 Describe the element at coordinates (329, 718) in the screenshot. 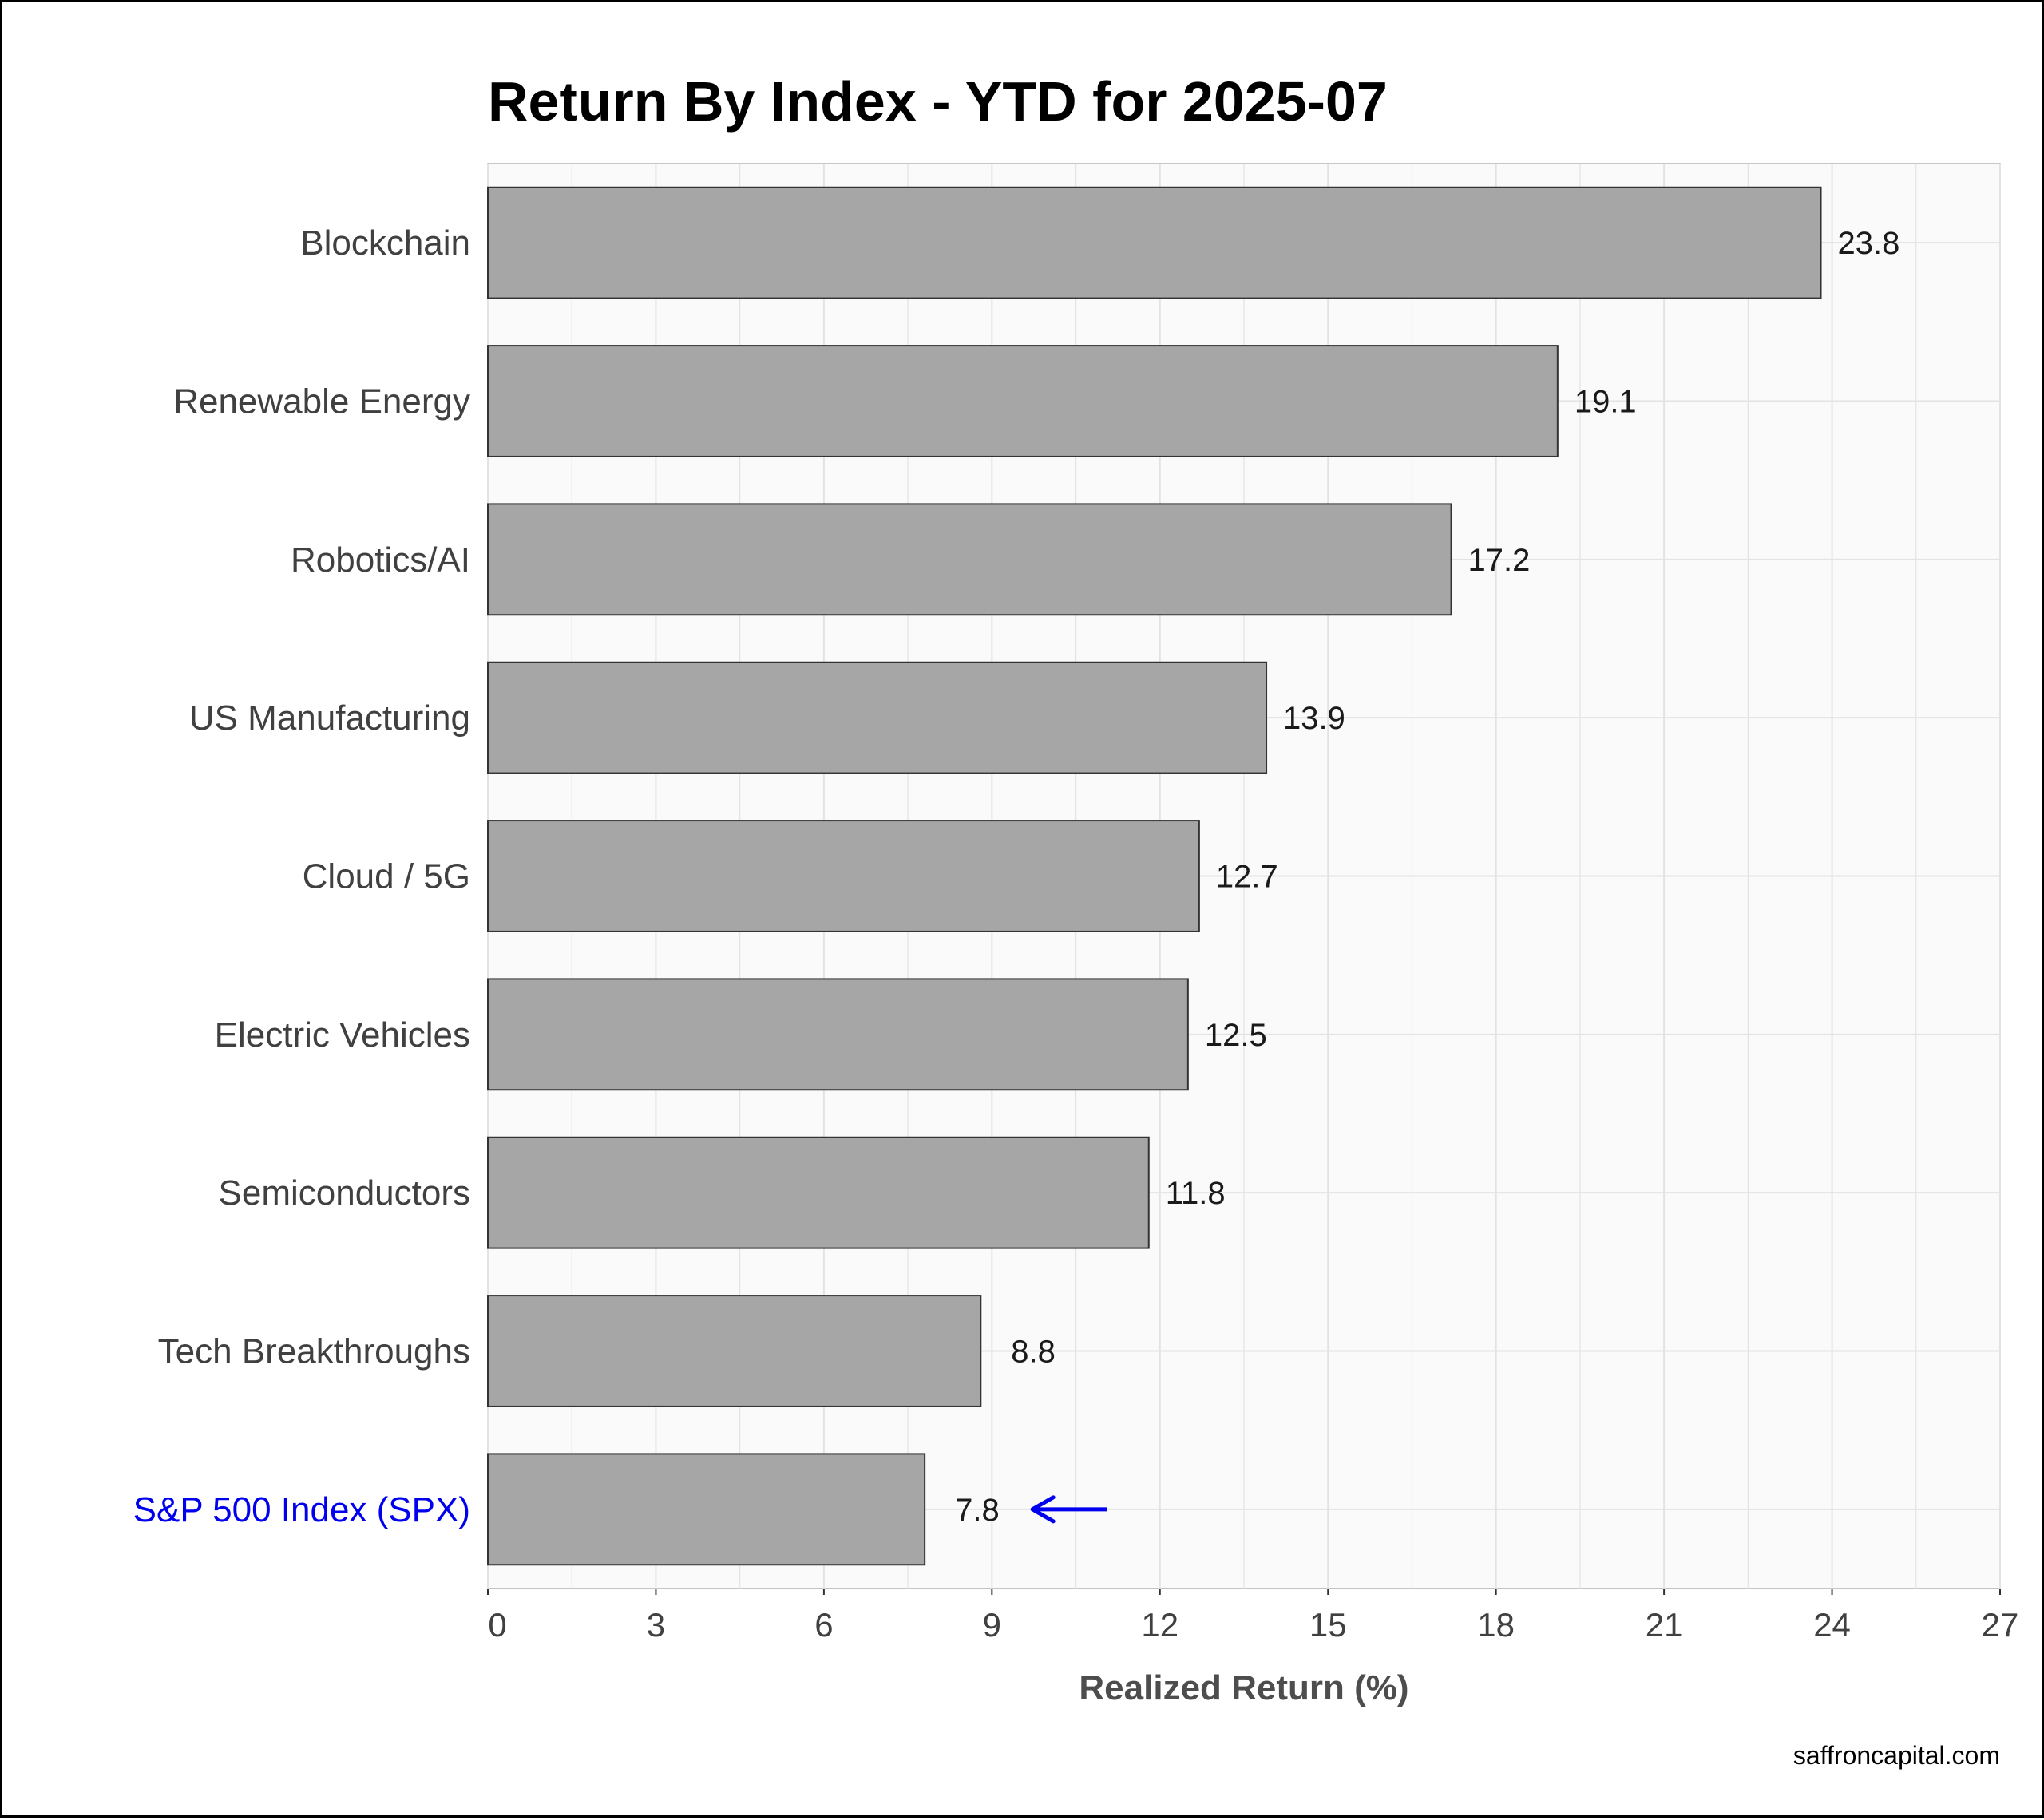

I see `category-label-3: US Manufacturing` at that location.